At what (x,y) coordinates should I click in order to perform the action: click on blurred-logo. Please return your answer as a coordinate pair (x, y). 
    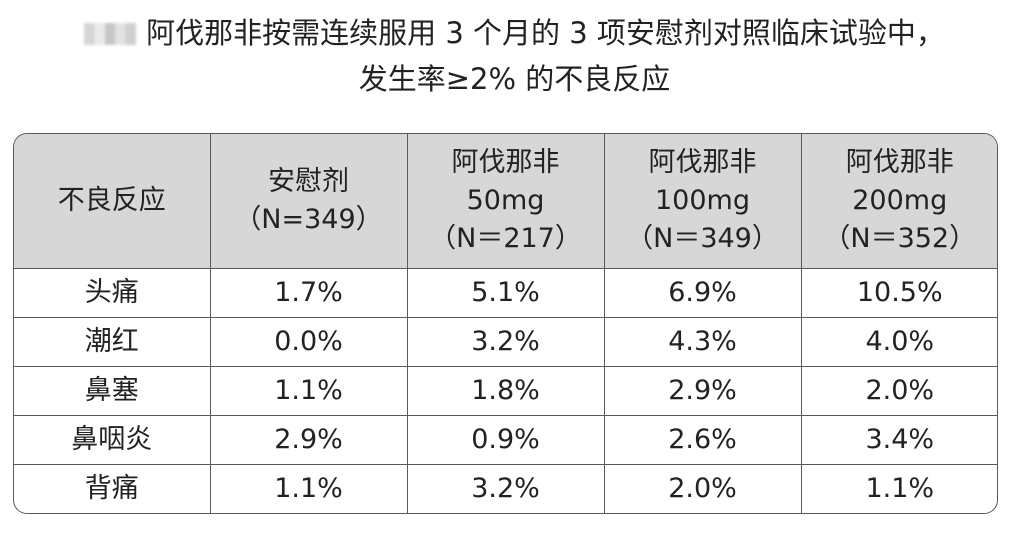
    Looking at the image, I should click on (110, 34).